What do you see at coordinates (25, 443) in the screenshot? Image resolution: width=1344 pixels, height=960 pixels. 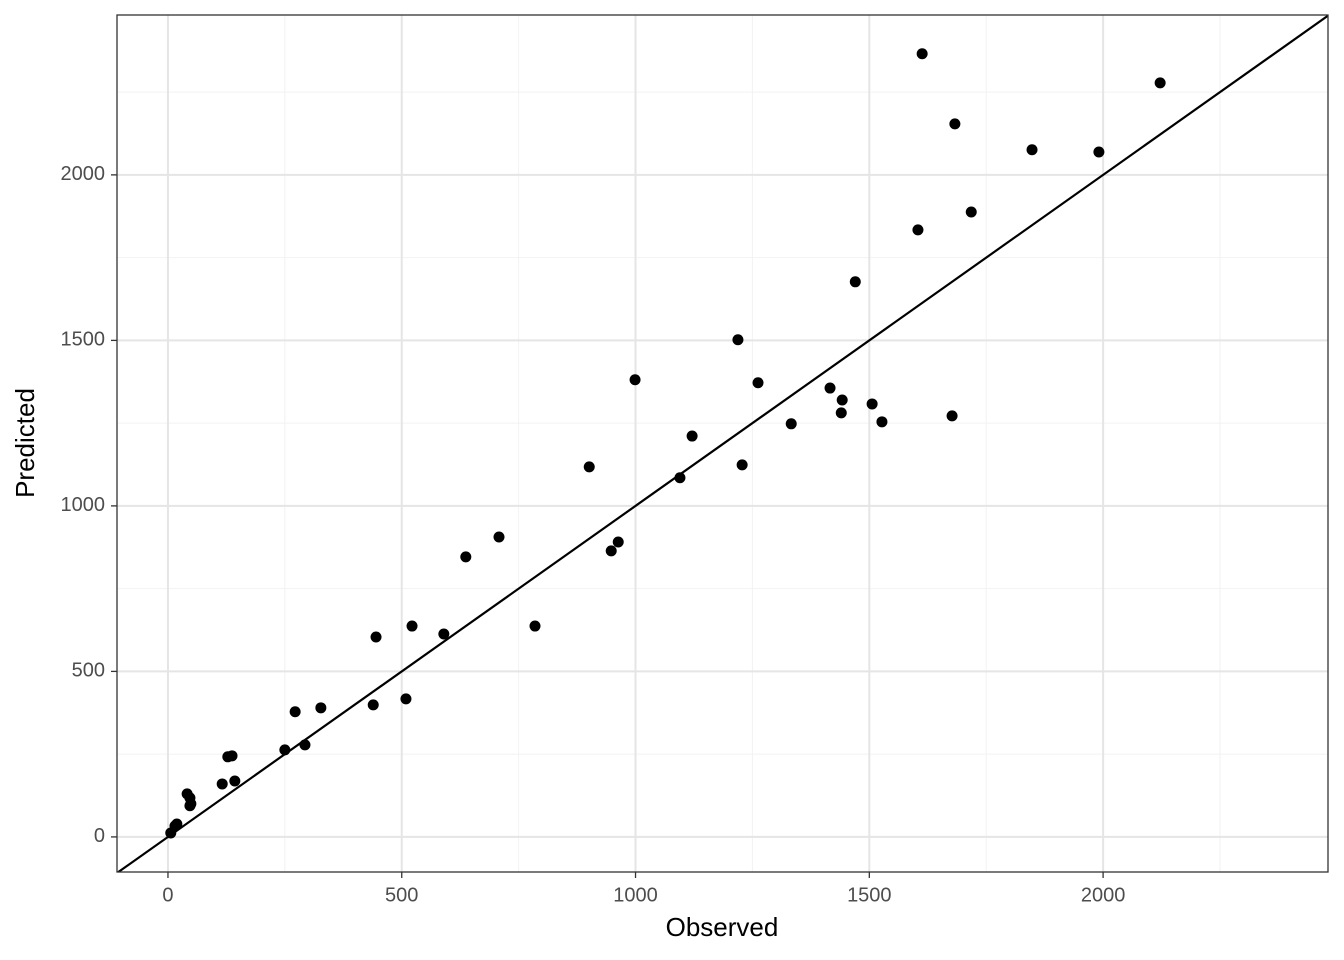 I see `y-axis-title: Predicted` at bounding box center [25, 443].